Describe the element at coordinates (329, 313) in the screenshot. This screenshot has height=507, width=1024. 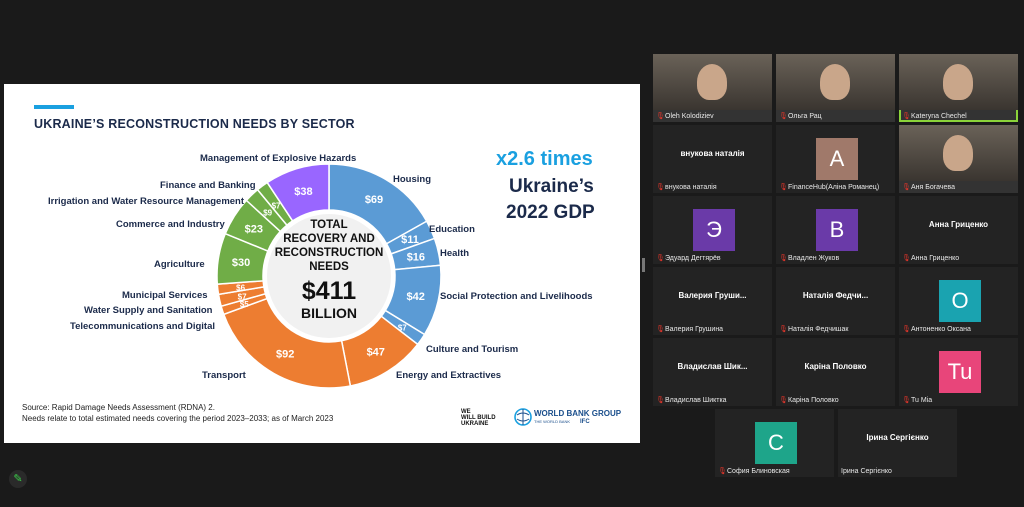
I see `center-unit: BILLION` at that location.